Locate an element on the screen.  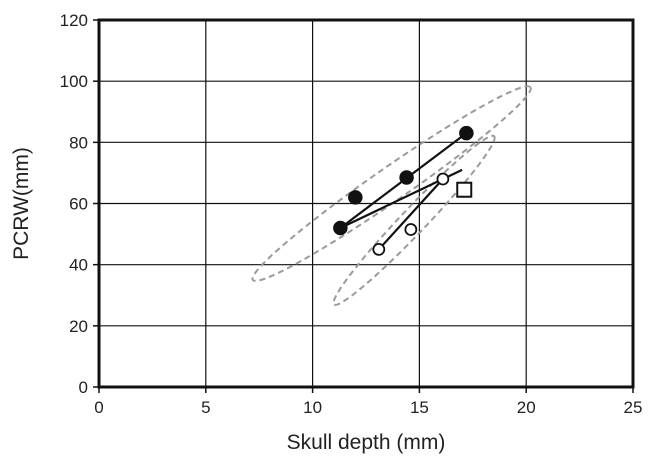
x-axis-title: Skull depth (mm) is located at coordinates (366, 442).